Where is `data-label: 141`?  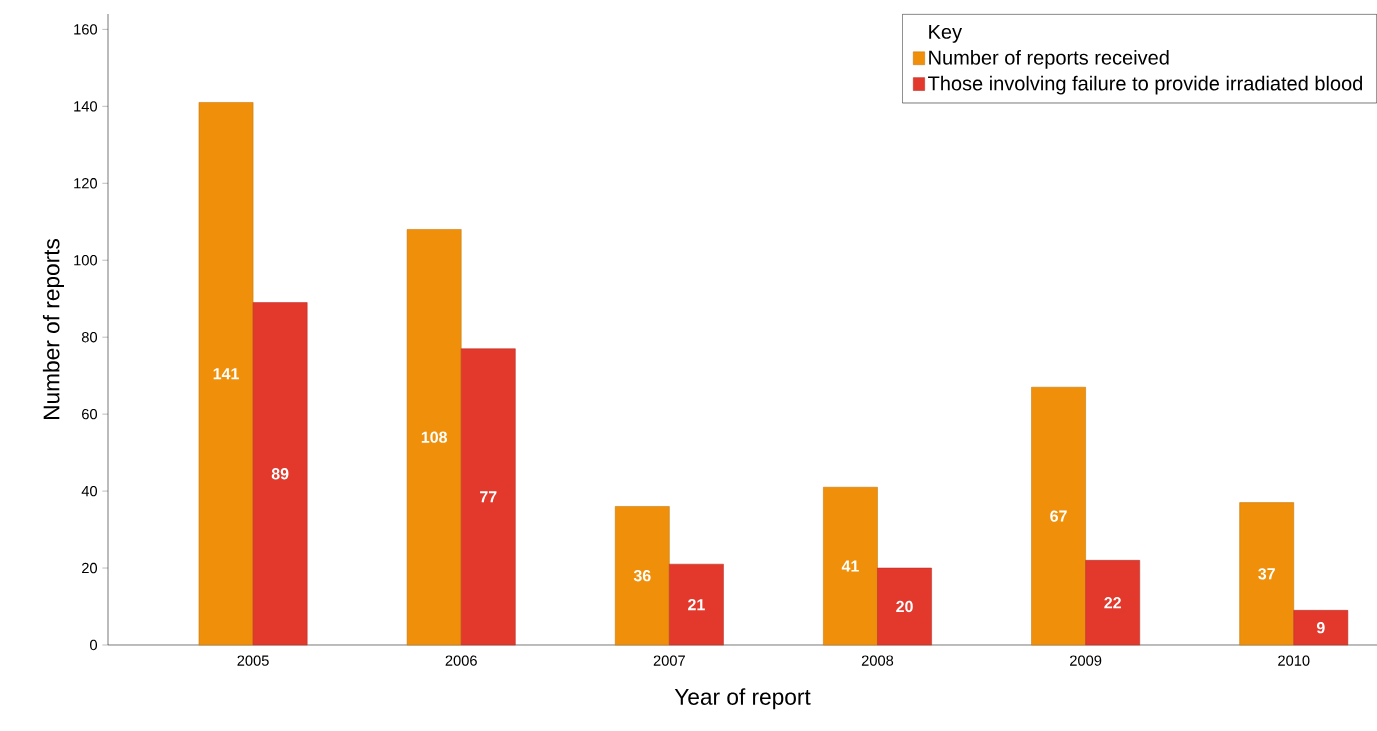 data-label: 141 is located at coordinates (226, 374).